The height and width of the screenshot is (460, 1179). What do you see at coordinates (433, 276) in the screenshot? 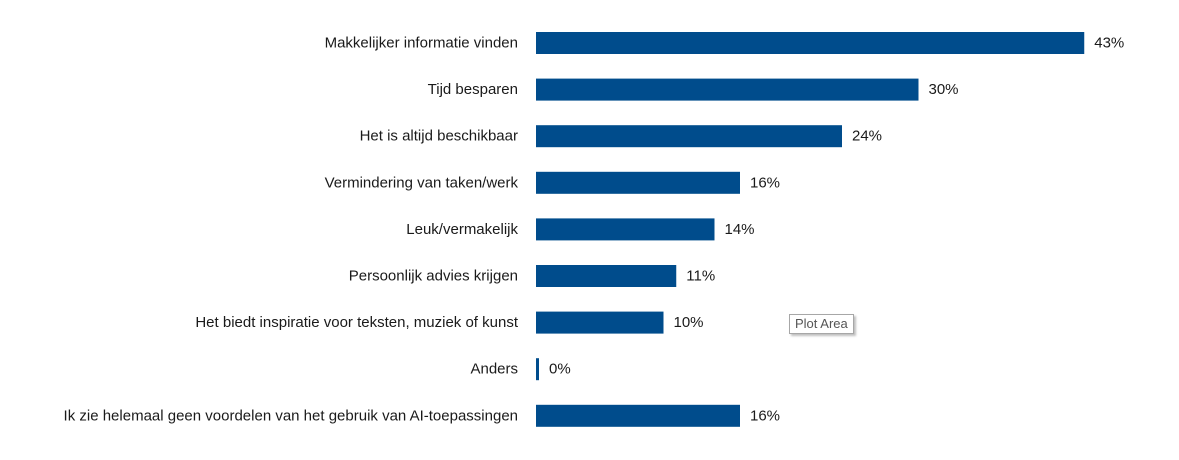
I see `category-label: Persoonlijk advies krijgen` at bounding box center [433, 276].